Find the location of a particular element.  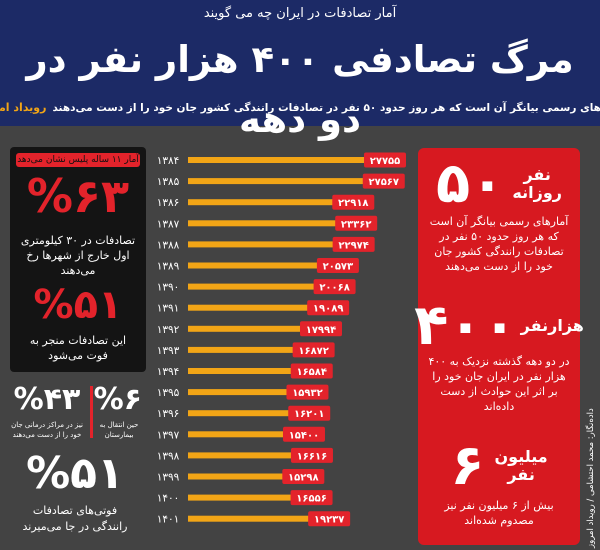

category-label: ۱۳۸۸ is located at coordinates (168, 245).